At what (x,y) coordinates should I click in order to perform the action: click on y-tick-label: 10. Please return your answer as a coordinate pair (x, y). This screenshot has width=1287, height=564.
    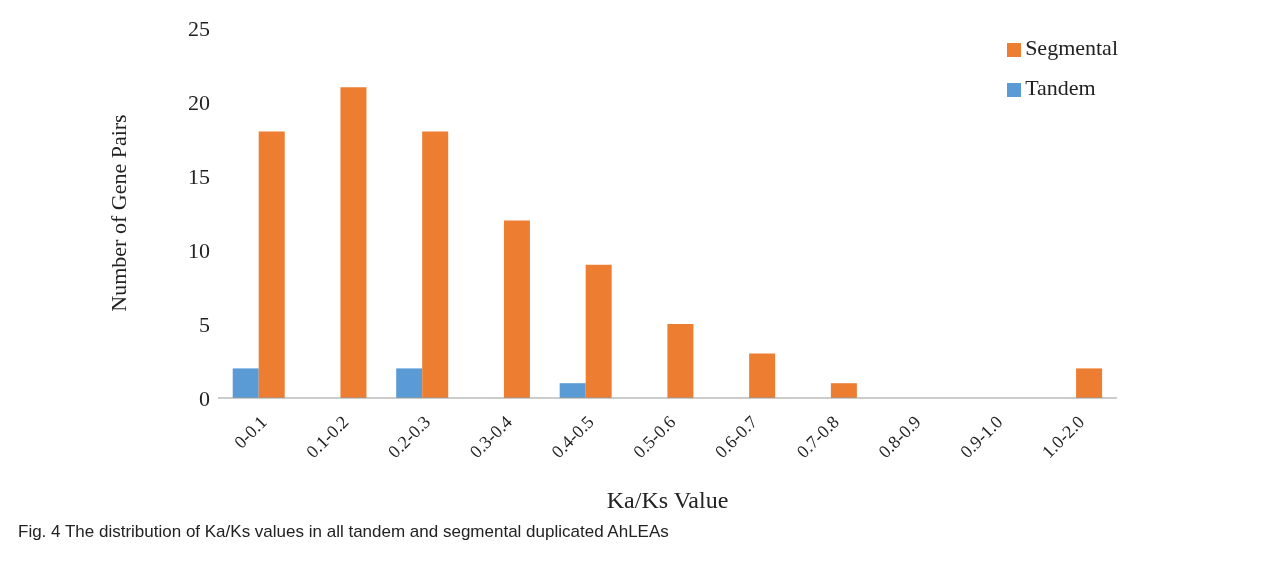
    Looking at the image, I should click on (199, 250).